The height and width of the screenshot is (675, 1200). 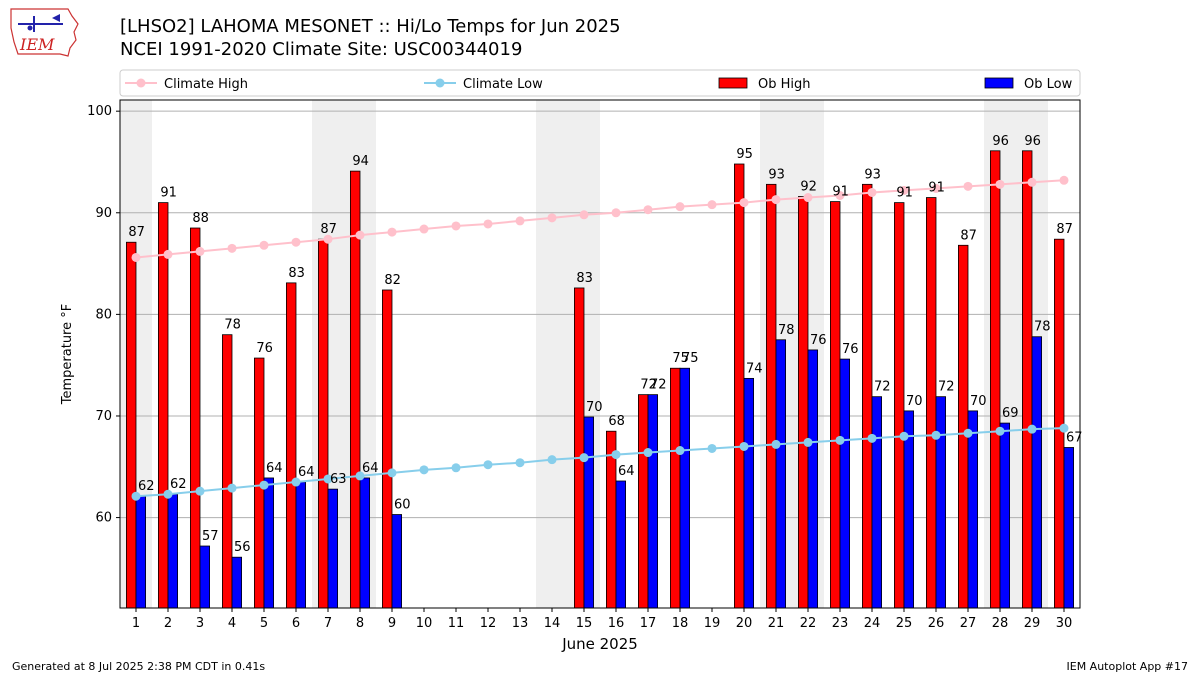 I want to click on x-tick-label: 12, so click(x=488, y=623).